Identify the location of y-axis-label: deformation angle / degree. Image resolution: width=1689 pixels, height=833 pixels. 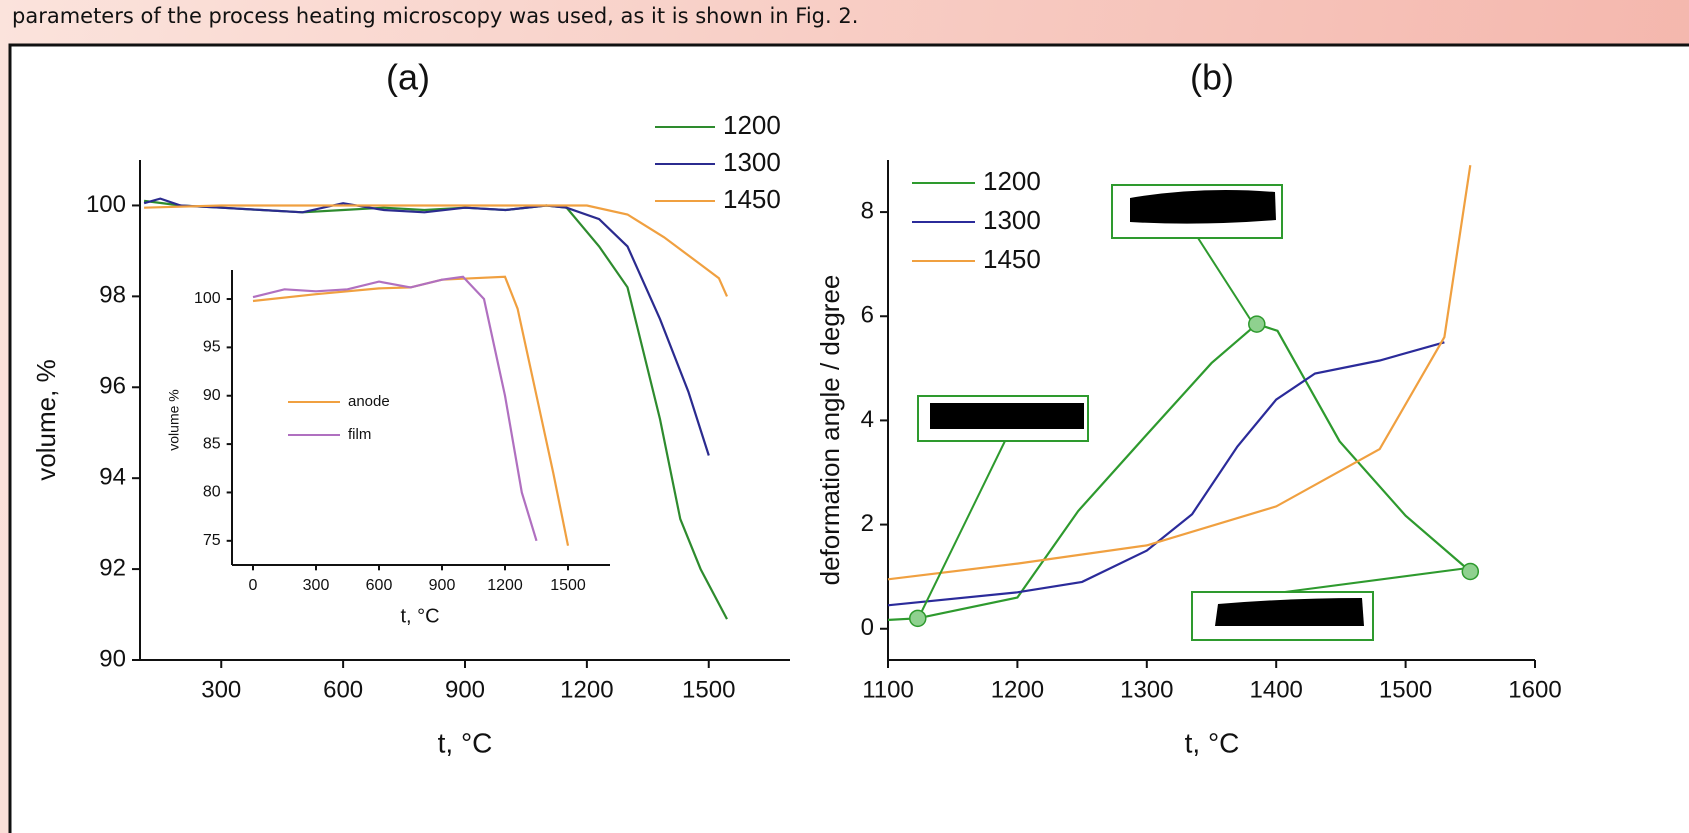
(830, 430).